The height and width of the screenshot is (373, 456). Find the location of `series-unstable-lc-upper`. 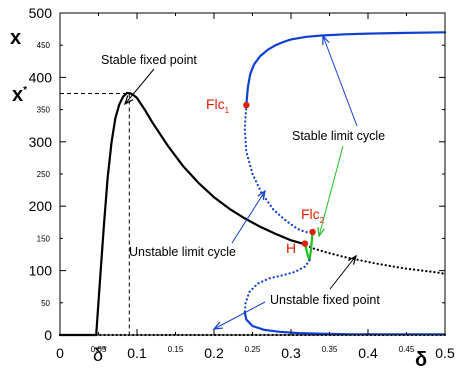

series-unstable-lc-upper is located at coordinates (278, 168).